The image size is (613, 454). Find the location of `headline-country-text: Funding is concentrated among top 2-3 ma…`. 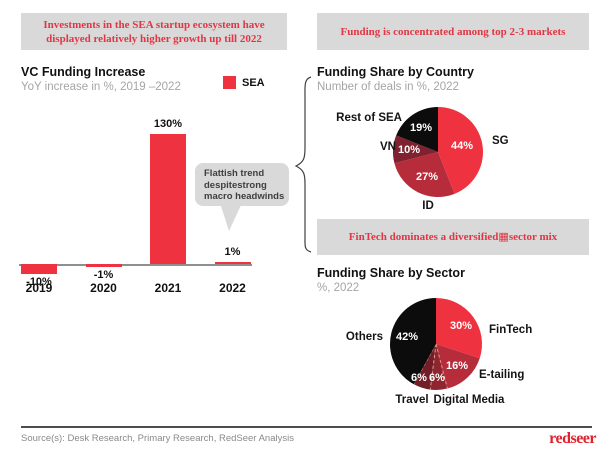

headline-country-text: Funding is concentrated among top 2-3 ma… is located at coordinates (453, 31).